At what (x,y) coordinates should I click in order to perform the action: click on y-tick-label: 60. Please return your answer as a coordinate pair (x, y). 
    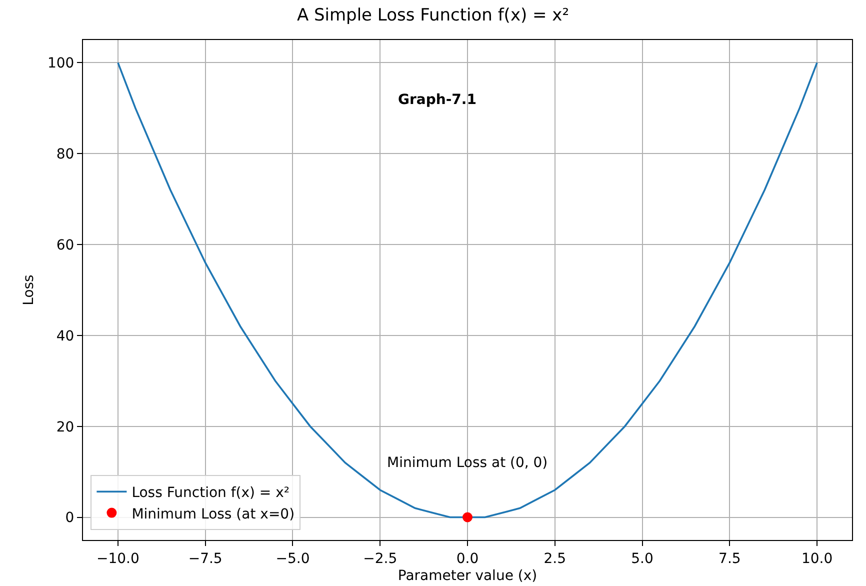
    Looking at the image, I should click on (65, 245).